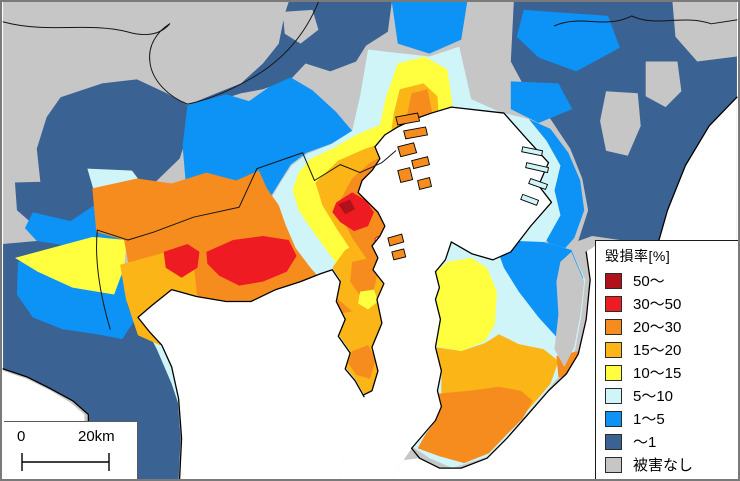 The height and width of the screenshot is (481, 740). I want to click on legend-label: 20～30, so click(657, 327).